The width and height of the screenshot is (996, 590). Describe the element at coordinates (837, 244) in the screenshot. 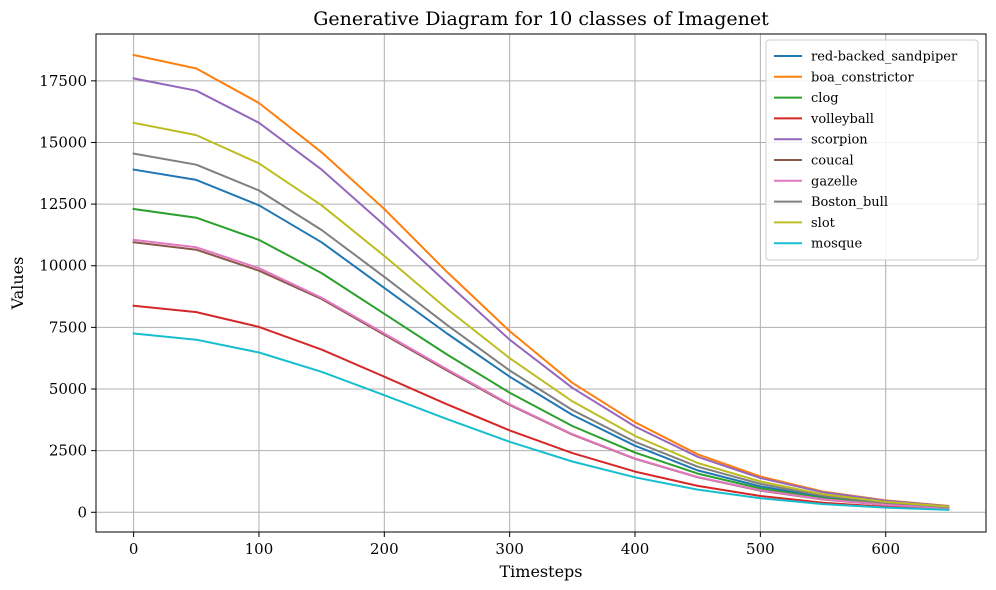

I see `legend-label: mosque` at that location.